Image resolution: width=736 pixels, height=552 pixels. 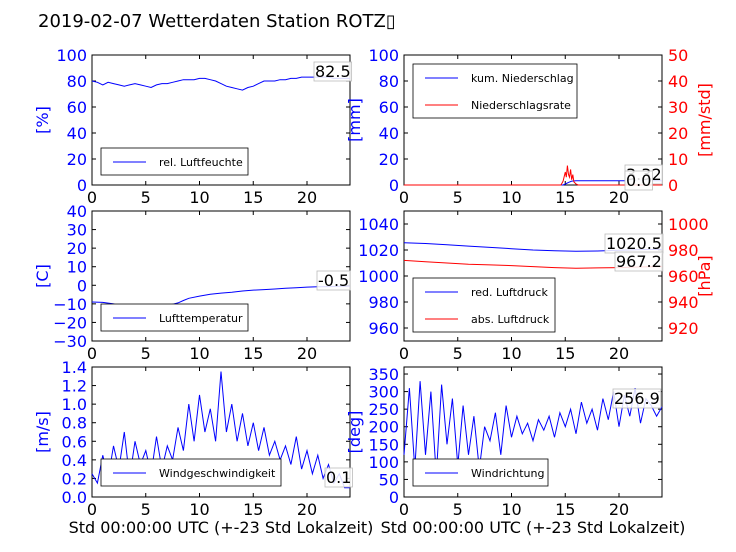 I want to click on annotation-box, so click(x=333, y=71).